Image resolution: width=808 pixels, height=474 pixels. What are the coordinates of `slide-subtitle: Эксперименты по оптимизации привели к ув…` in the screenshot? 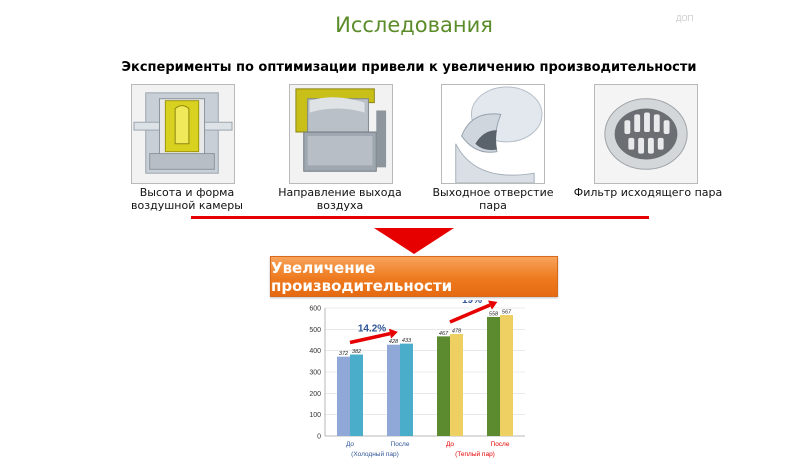 It's located at (409, 67).